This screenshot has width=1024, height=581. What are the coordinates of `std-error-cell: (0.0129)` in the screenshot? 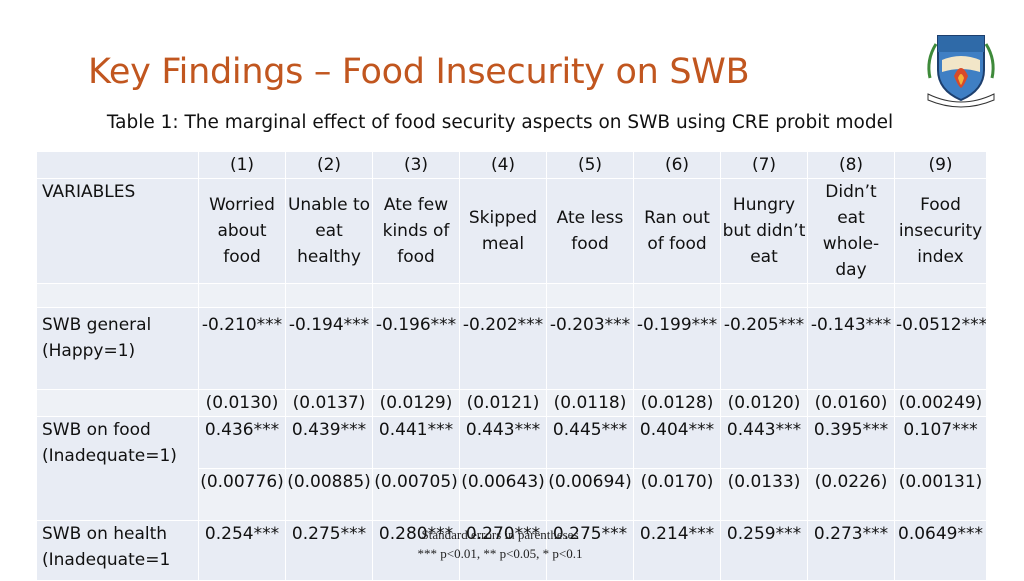 It's located at (416, 403).